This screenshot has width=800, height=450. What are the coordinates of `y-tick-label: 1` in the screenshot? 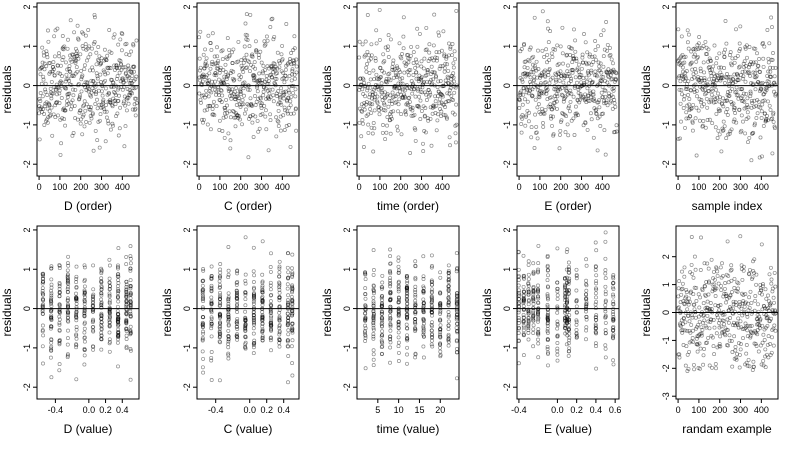 It's located at (507, 269).